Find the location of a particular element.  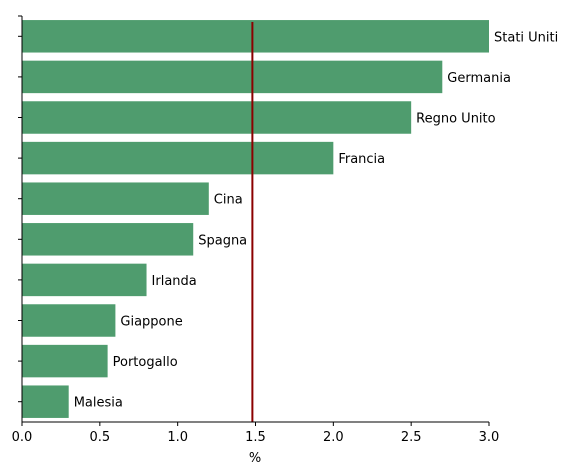

bar-label: Irlanda is located at coordinates (174, 281).